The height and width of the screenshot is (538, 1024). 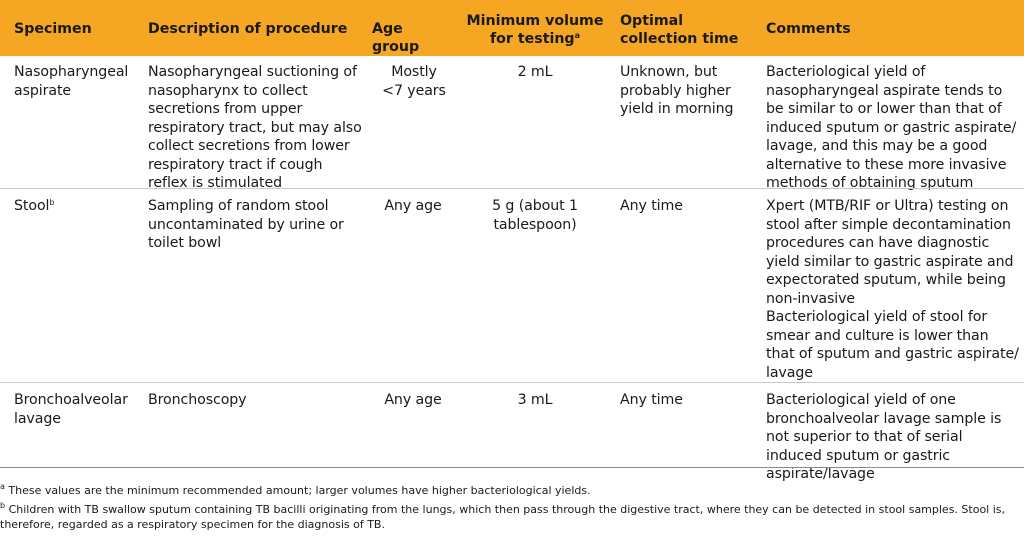 What do you see at coordinates (535, 30) in the screenshot?
I see `header-min-volume: Minimum volume for testinga` at bounding box center [535, 30].